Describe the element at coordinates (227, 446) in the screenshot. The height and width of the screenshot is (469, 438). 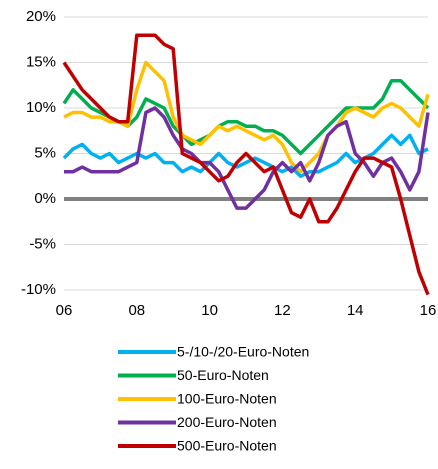
I see `legend-label: 500-Euro-Noten` at that location.